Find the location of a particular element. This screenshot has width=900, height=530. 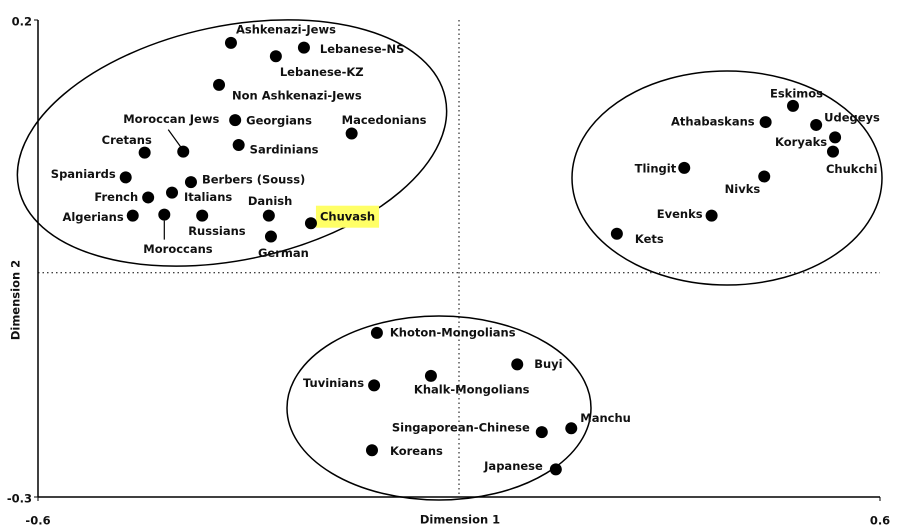

point-label: Udegeys is located at coordinates (852, 117).